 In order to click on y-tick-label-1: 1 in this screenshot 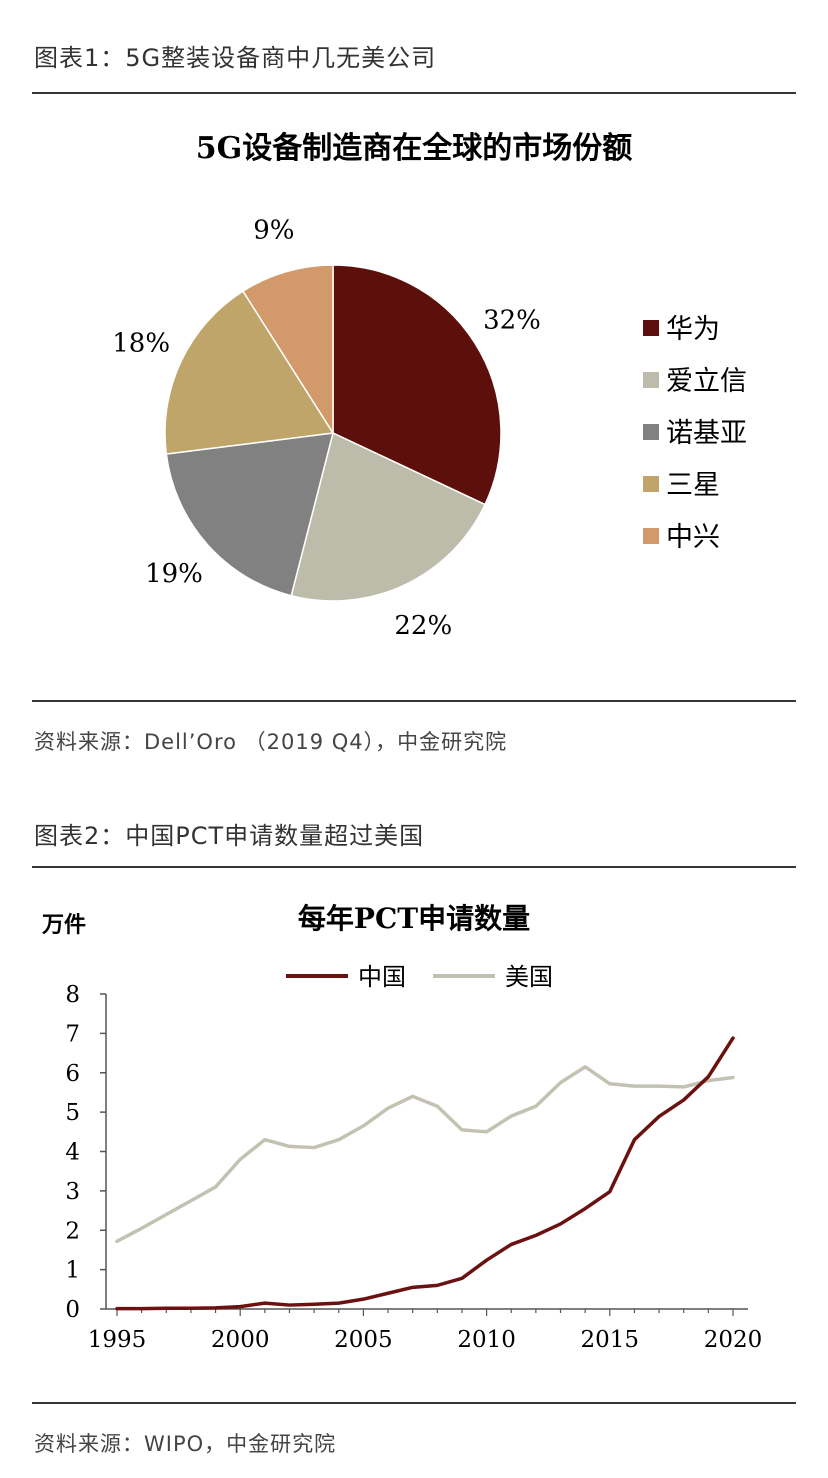, I will do `click(72, 1271)`.